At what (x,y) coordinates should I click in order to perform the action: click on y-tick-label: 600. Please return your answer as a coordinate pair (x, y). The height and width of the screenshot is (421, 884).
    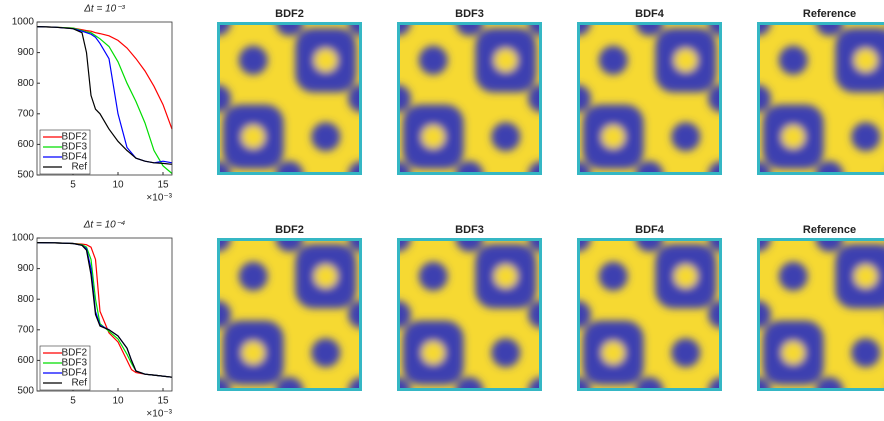
    Looking at the image, I should click on (25, 144).